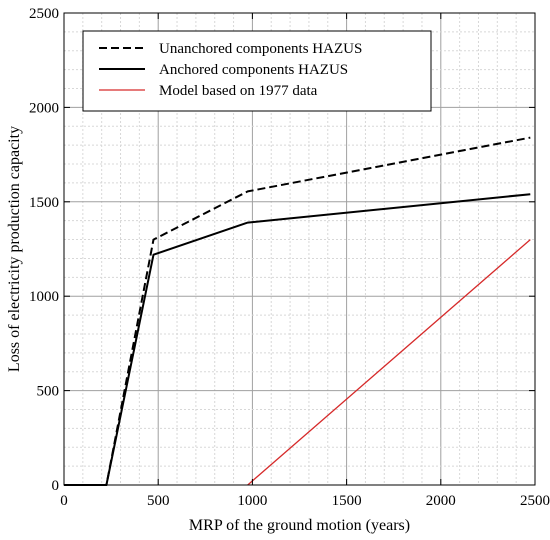 The width and height of the screenshot is (550, 540). Describe the element at coordinates (14, 249) in the screenshot. I see `y-axis-label: Loss of electricity production capacity` at that location.